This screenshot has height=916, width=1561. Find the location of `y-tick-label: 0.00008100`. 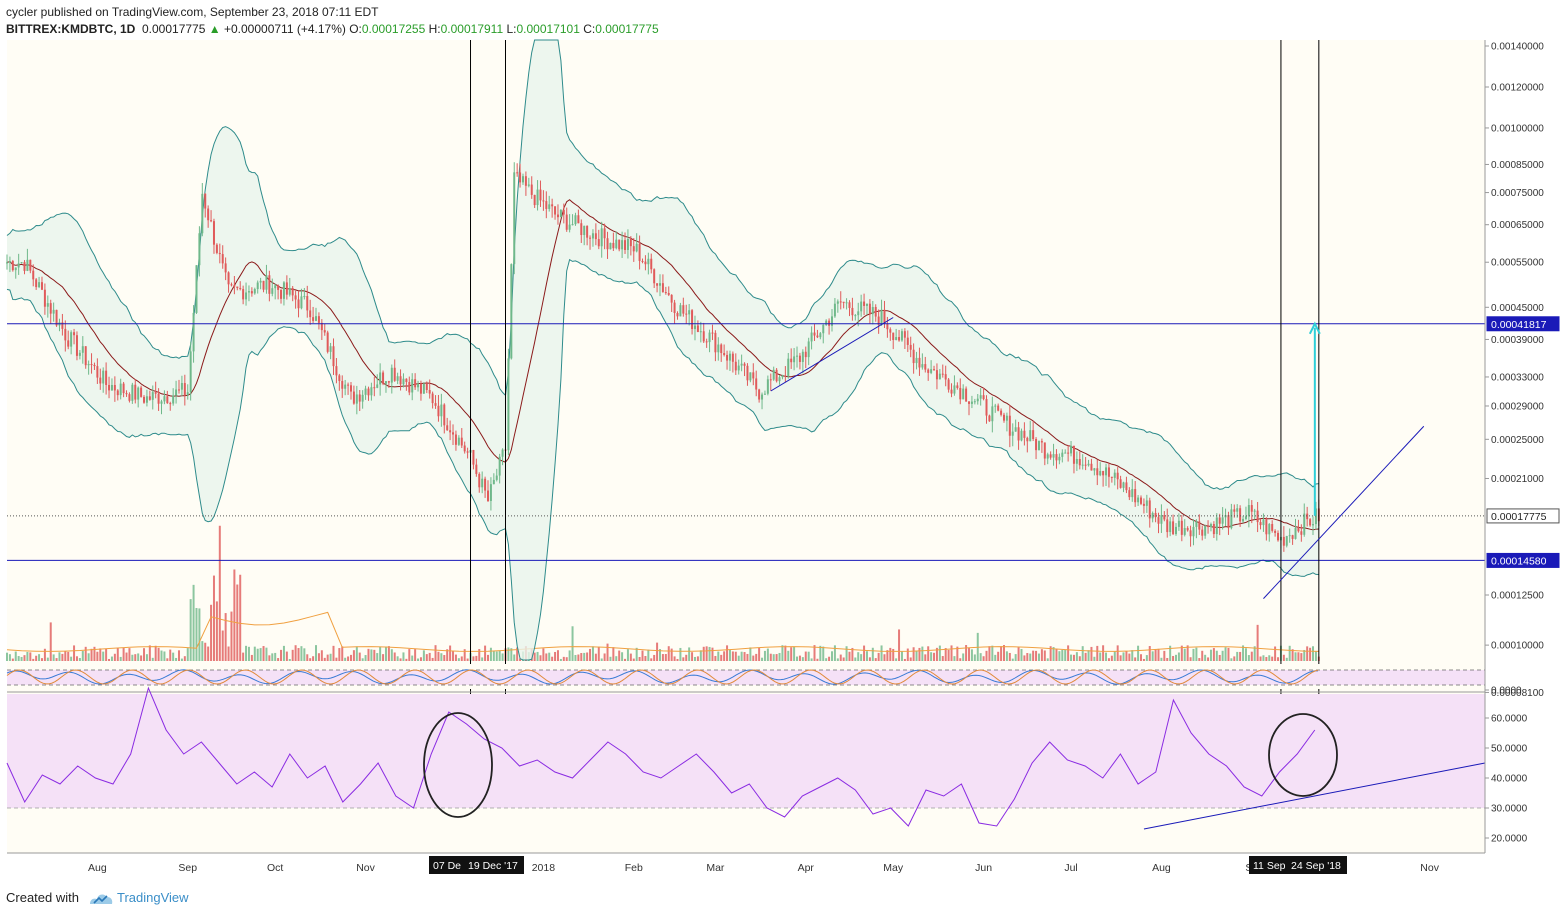

y-tick-label: 0.00008100 is located at coordinates (1517, 693).